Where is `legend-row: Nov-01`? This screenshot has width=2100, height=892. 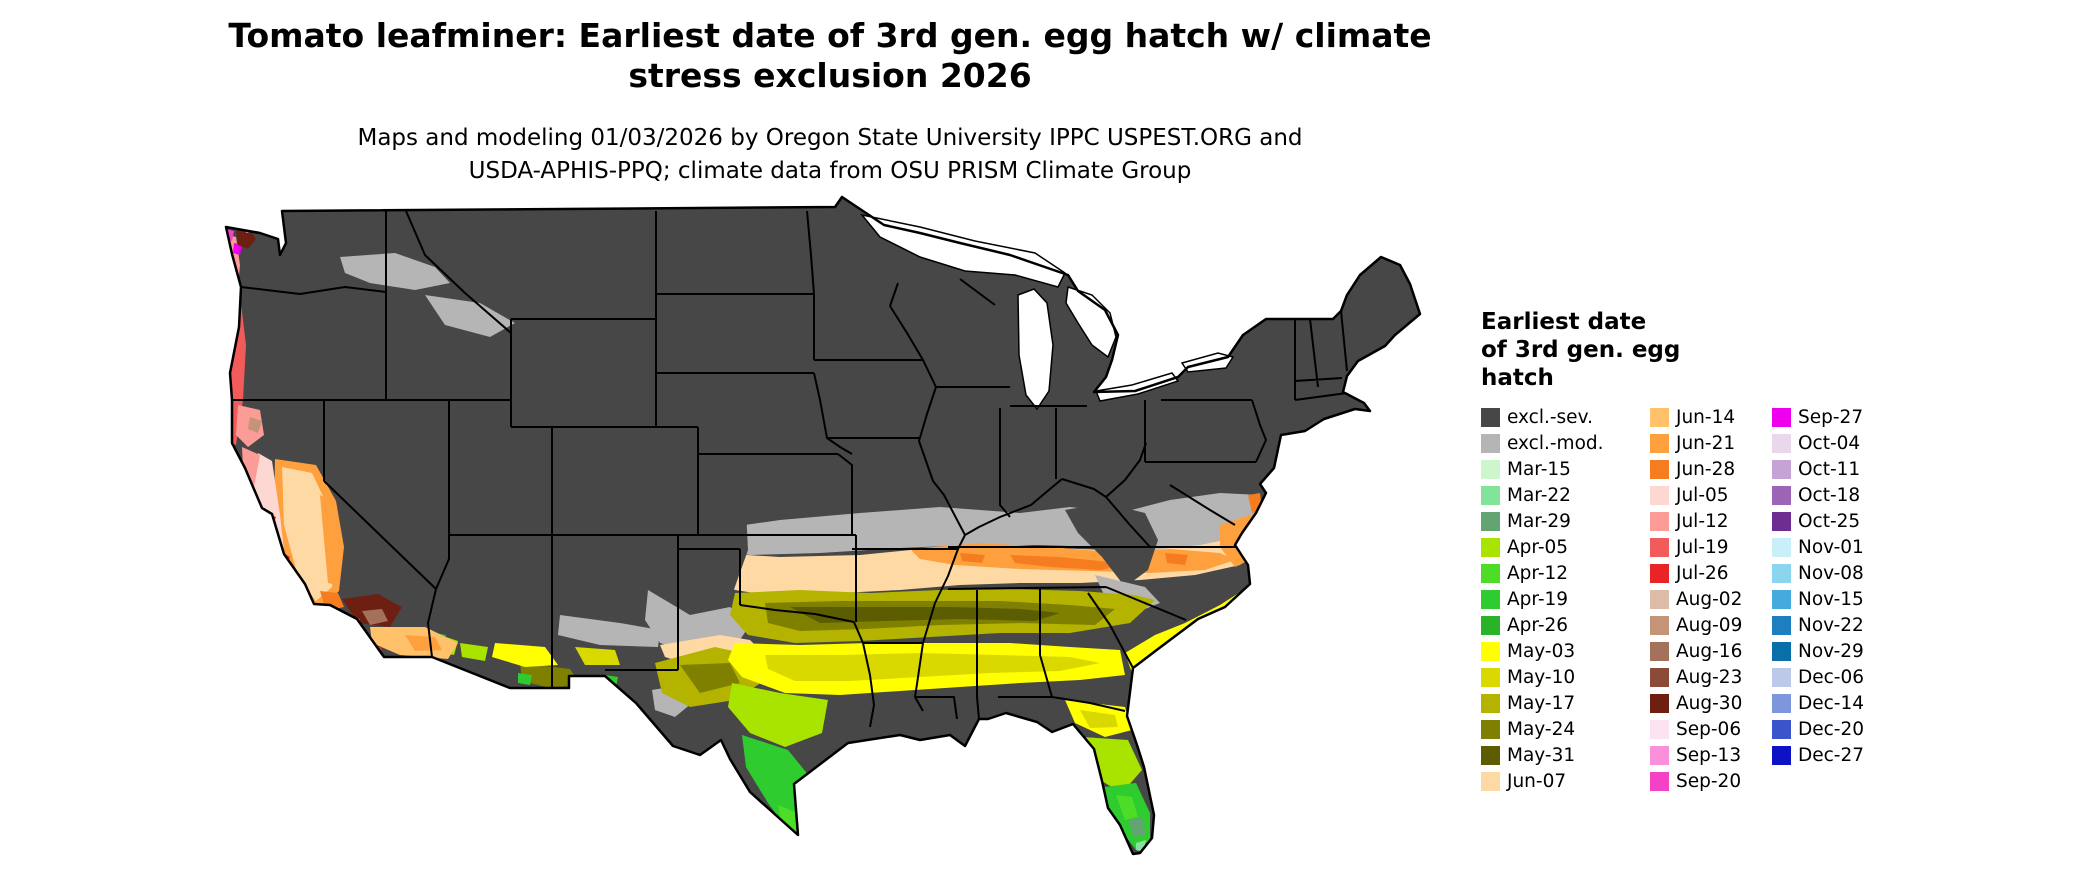 legend-row: Nov-01 is located at coordinates (1818, 547).